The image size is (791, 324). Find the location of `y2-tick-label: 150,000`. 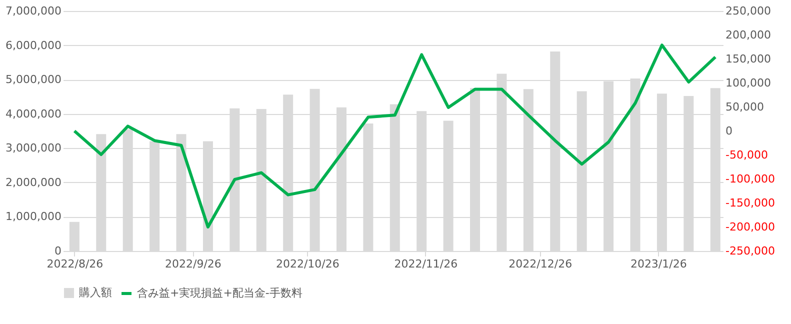

y2-tick-label: 150,000 is located at coordinates (748, 59).